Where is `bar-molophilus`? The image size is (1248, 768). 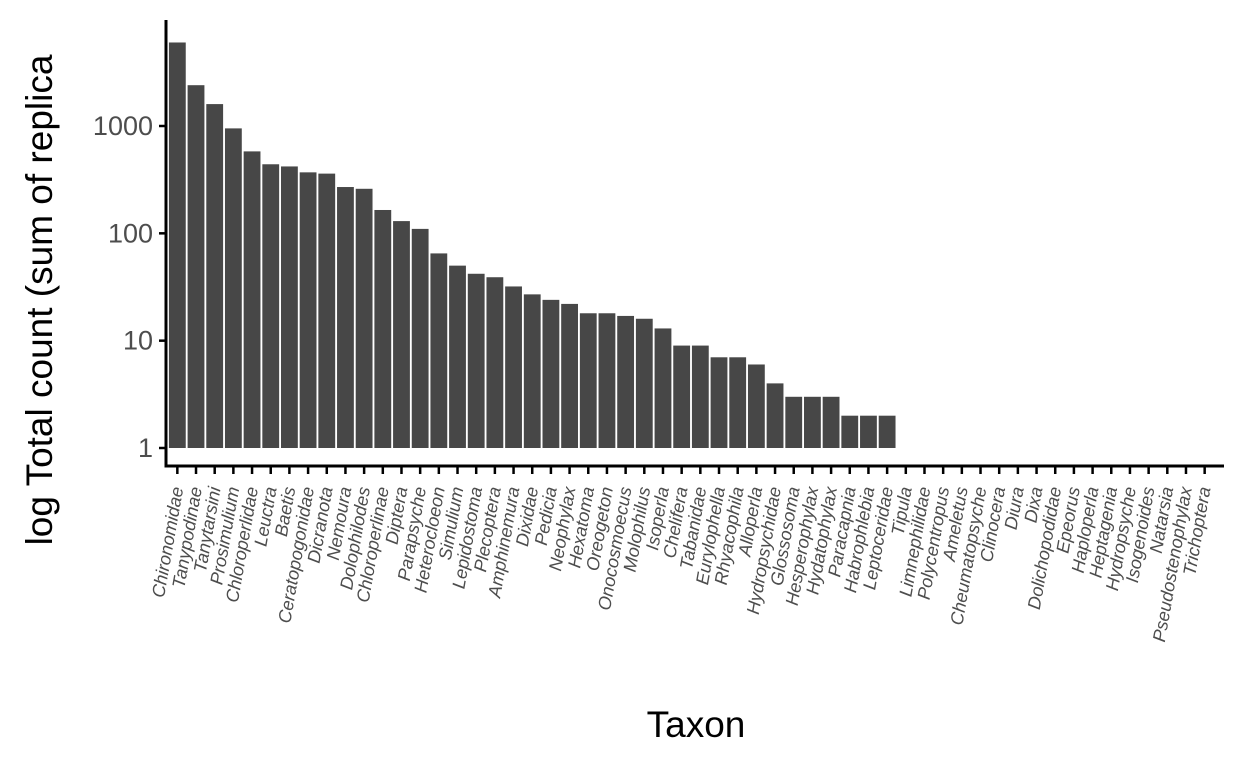
bar-molophilus is located at coordinates (644, 383).